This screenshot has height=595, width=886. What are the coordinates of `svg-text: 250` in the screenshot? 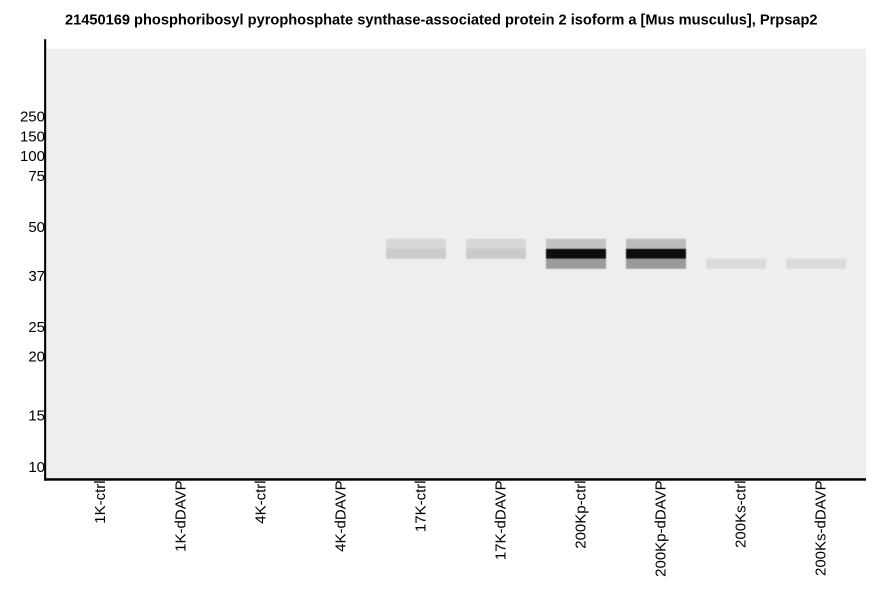 It's located at (32, 117).